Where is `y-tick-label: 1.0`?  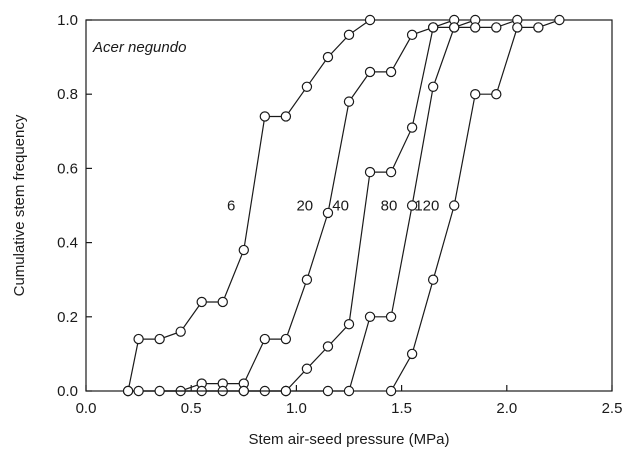 y-tick-label: 1.0 is located at coordinates (67, 20).